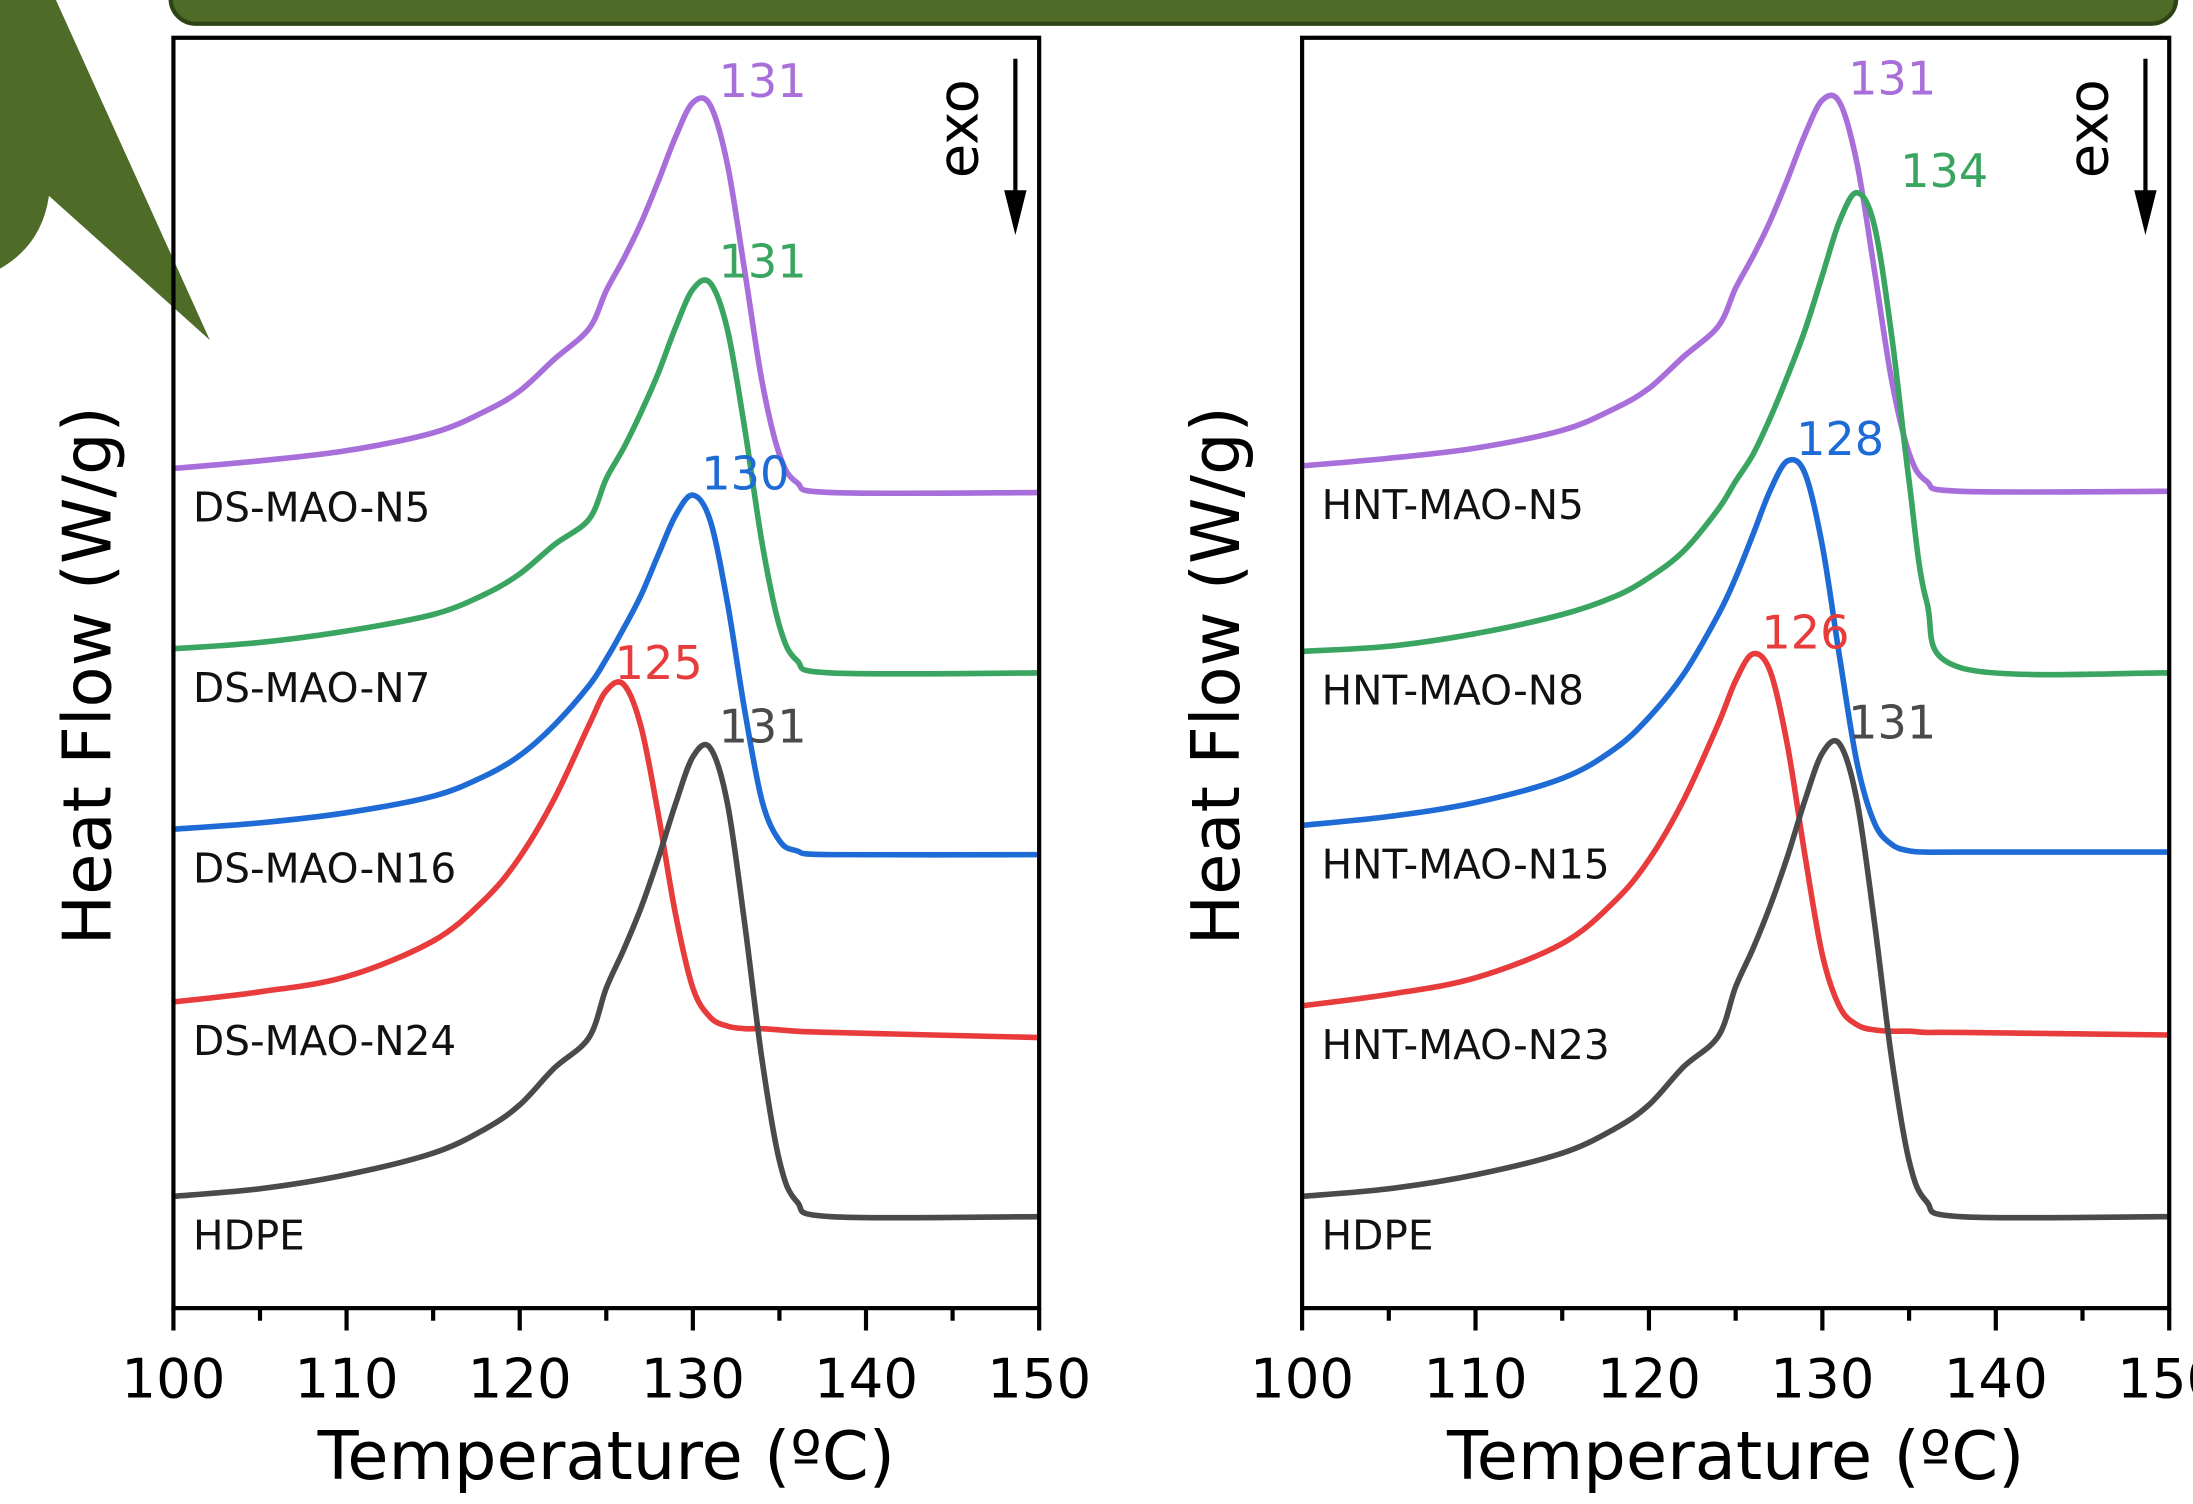 Image resolution: width=2193 pixels, height=1504 pixels. What do you see at coordinates (311, 508) in the screenshot?
I see `legend-label: DS-MAO-N5` at bounding box center [311, 508].